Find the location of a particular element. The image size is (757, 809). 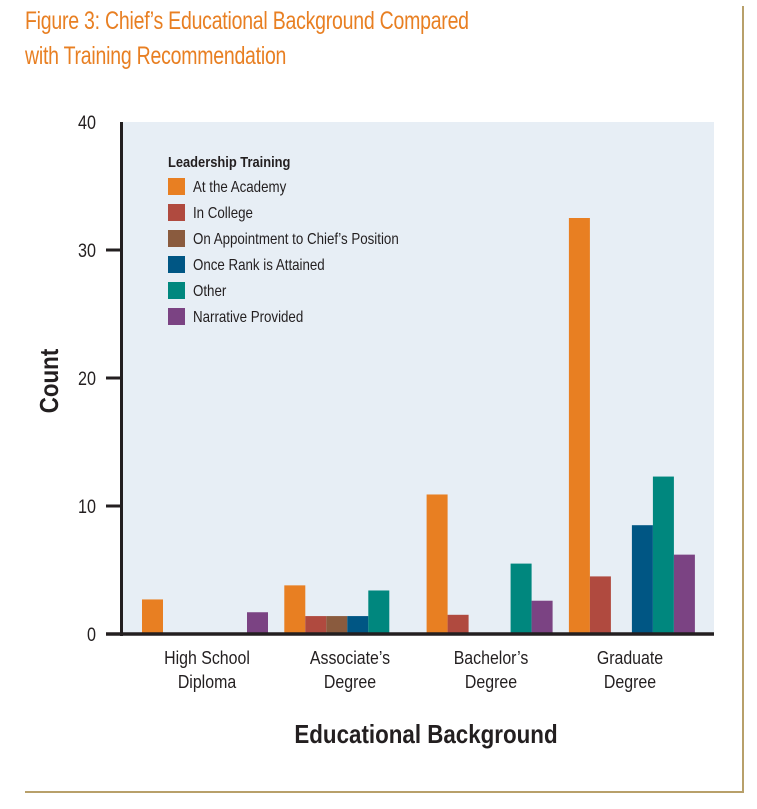

bar-in-college-associate-s-degree is located at coordinates (316, 625).